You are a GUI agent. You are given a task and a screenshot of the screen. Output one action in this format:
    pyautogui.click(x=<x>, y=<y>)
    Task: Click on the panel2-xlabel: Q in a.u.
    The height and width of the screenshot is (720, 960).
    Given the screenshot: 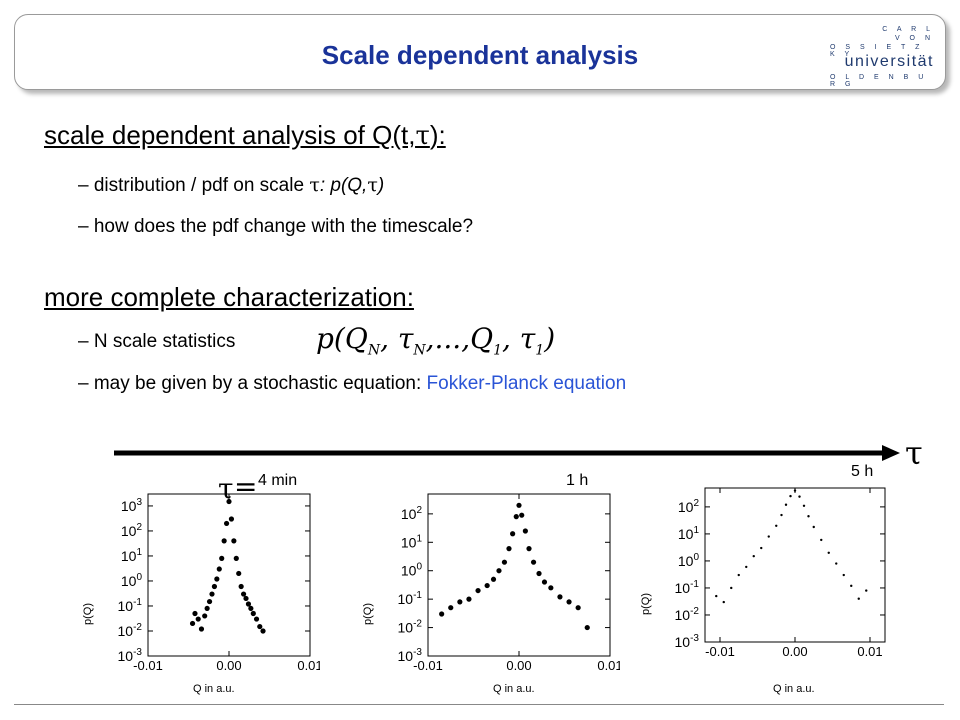 What is the action you would take?
    pyautogui.click(x=514, y=689)
    